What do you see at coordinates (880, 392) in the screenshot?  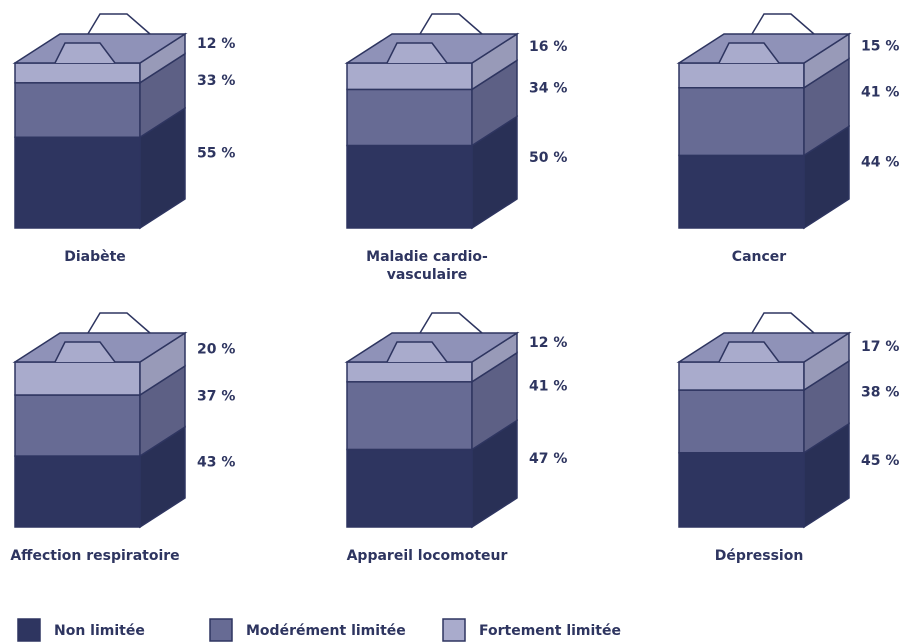 I see `value-label: 38 %` at bounding box center [880, 392].